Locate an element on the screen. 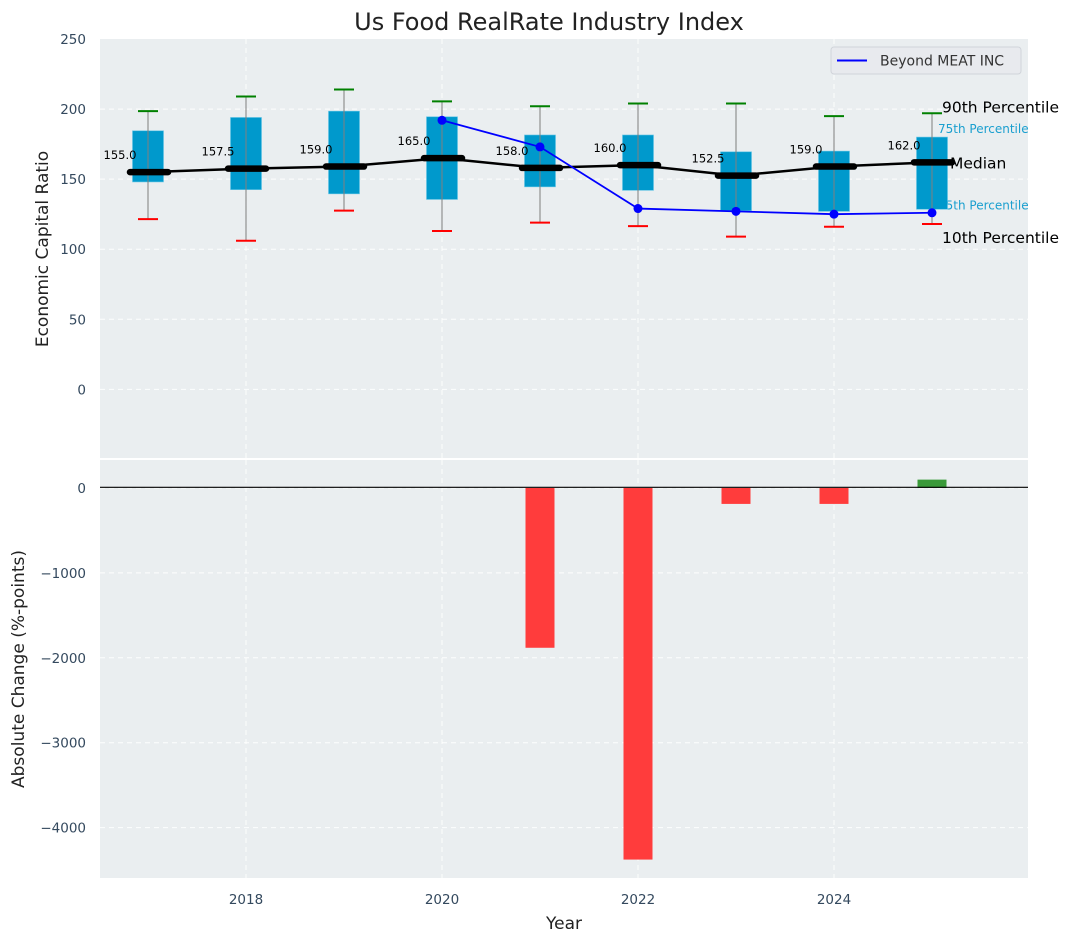 This screenshot has width=1077, height=942. median-value-label: 160.0 is located at coordinates (610, 148).